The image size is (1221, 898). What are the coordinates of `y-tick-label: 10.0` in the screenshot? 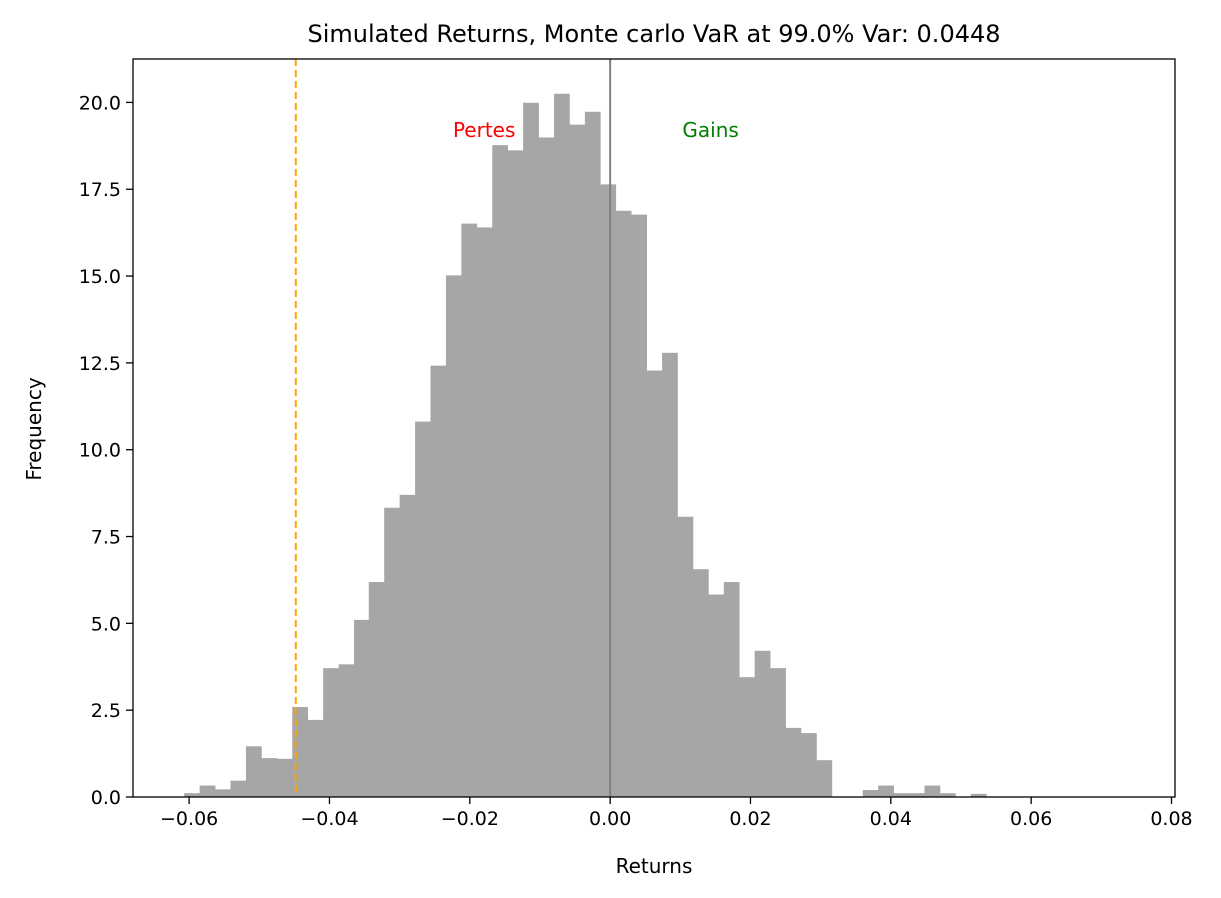 It's located at (100, 451).